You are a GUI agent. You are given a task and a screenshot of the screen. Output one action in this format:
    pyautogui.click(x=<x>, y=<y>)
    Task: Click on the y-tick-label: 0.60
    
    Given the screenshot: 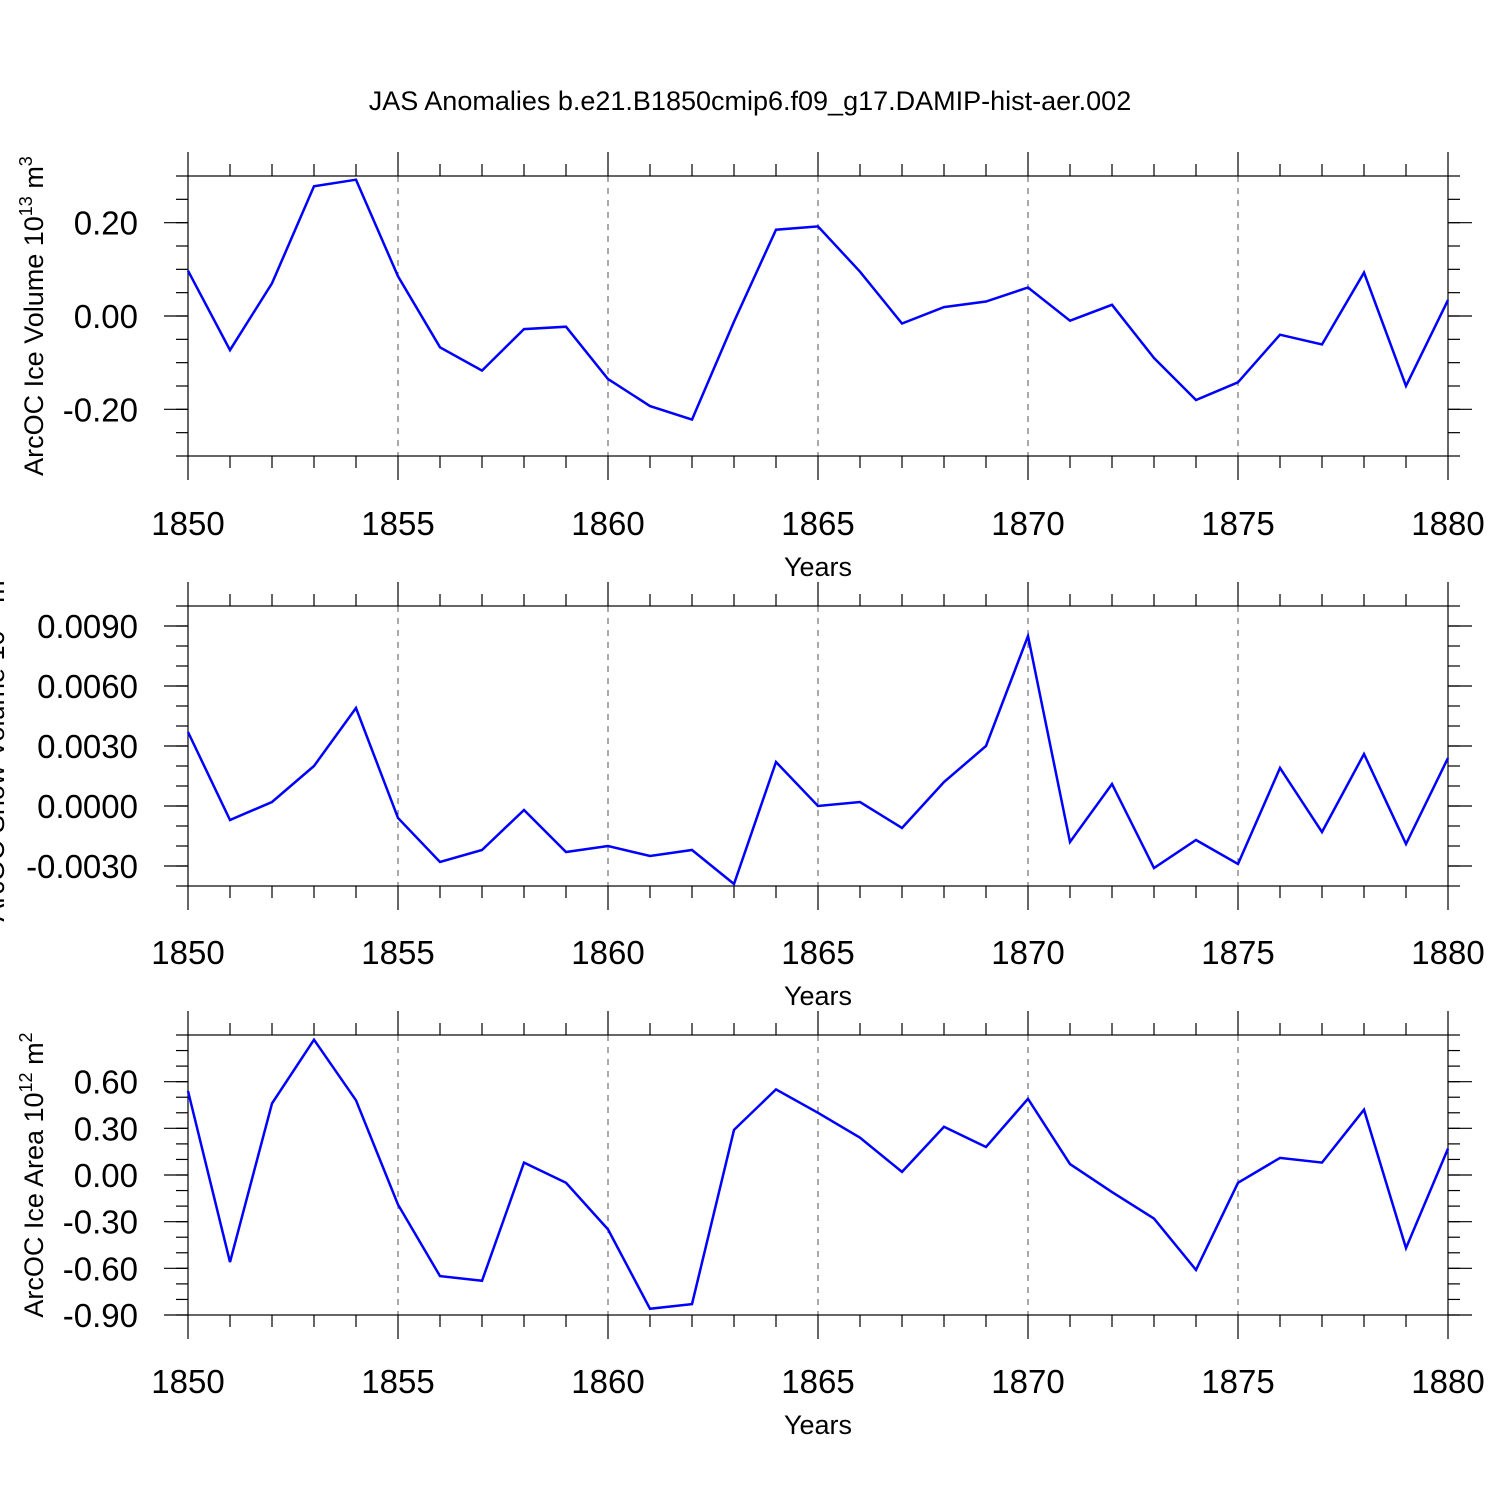 What is the action you would take?
    pyautogui.click(x=106, y=1082)
    